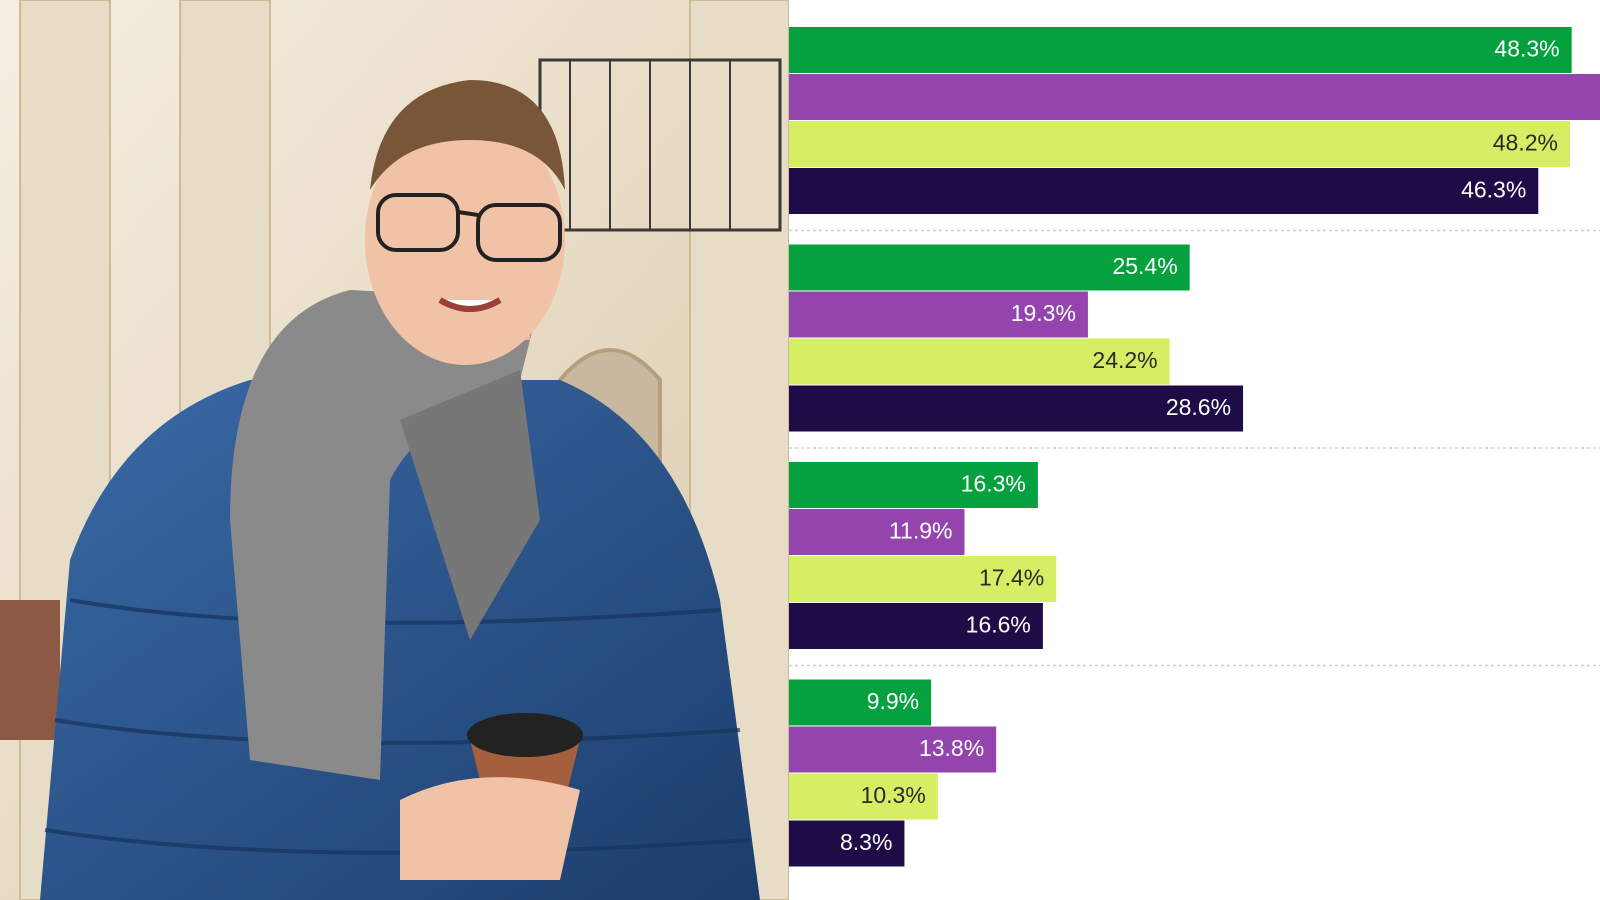 The image size is (1600, 900). Describe the element at coordinates (866, 842) in the screenshot. I see `value-label: 8.3%` at that location.